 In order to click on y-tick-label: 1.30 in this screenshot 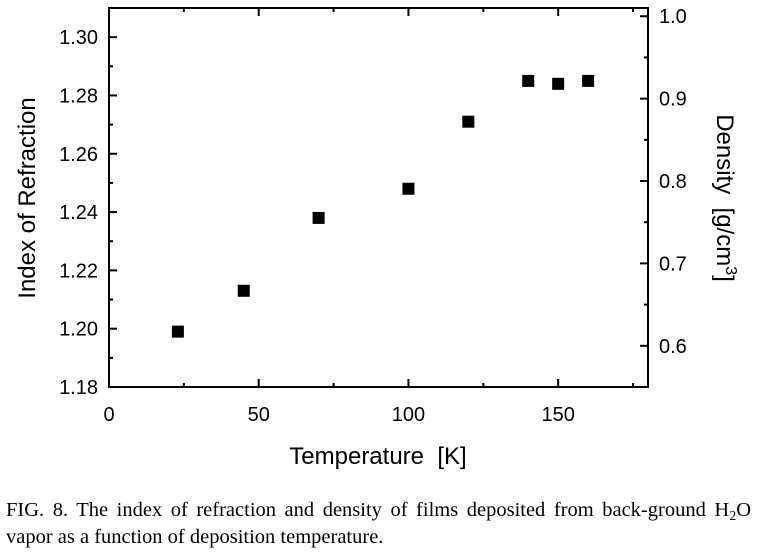, I will do `click(78, 38)`.